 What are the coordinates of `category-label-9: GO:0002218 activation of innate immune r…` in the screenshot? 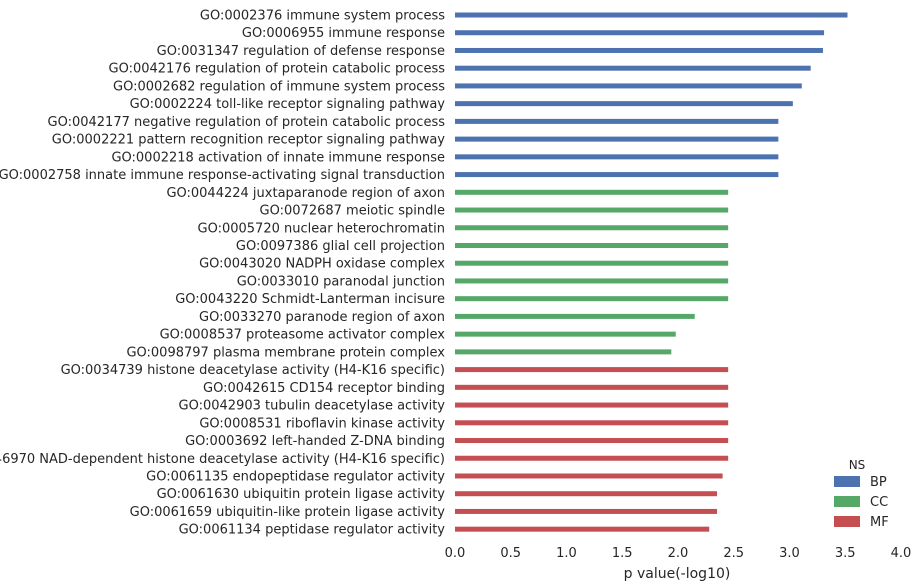 It's located at (278, 157).